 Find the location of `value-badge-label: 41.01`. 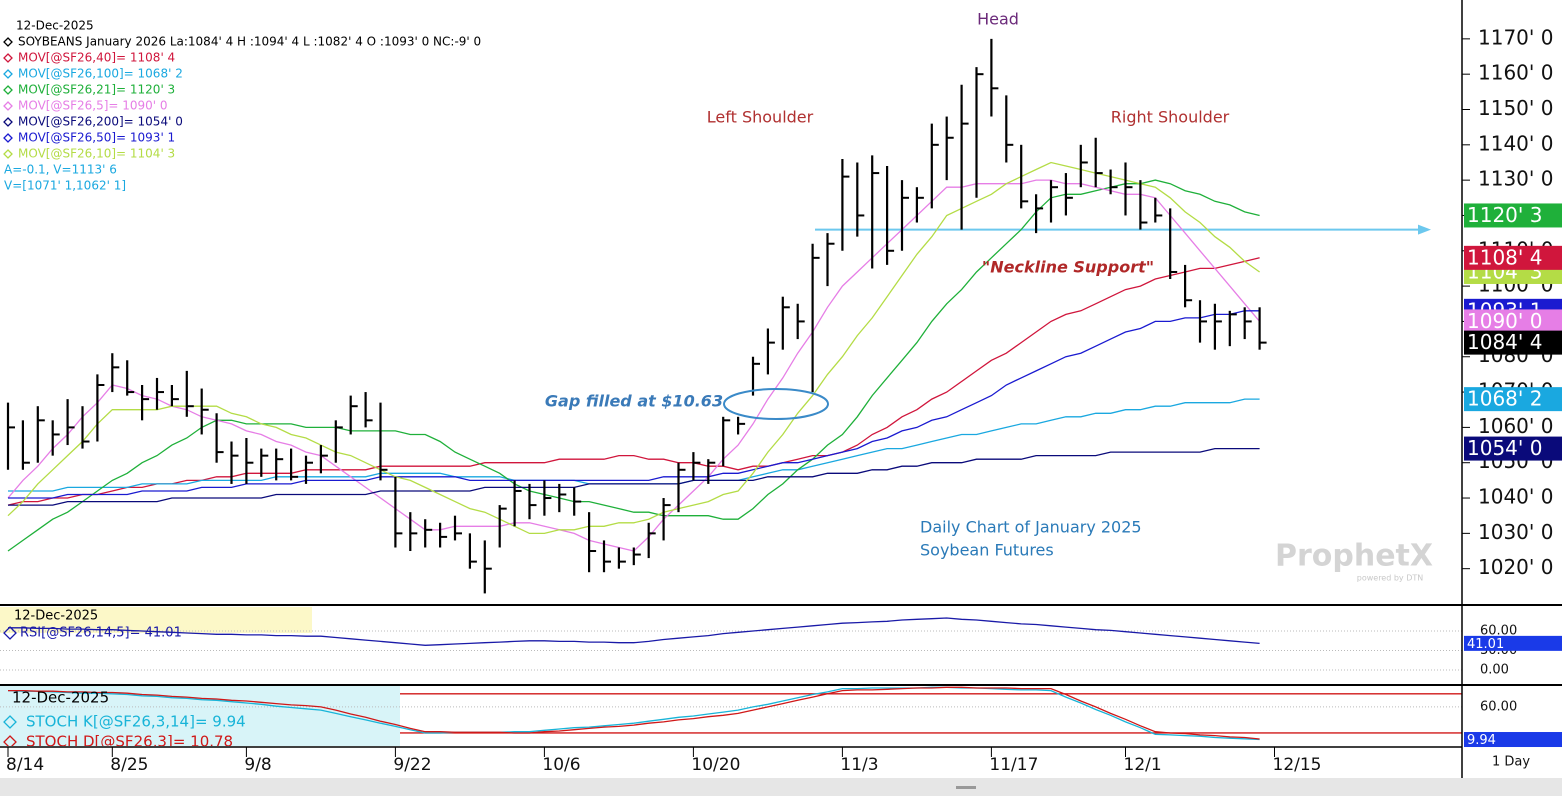

value-badge-label: 41.01 is located at coordinates (1485, 644).